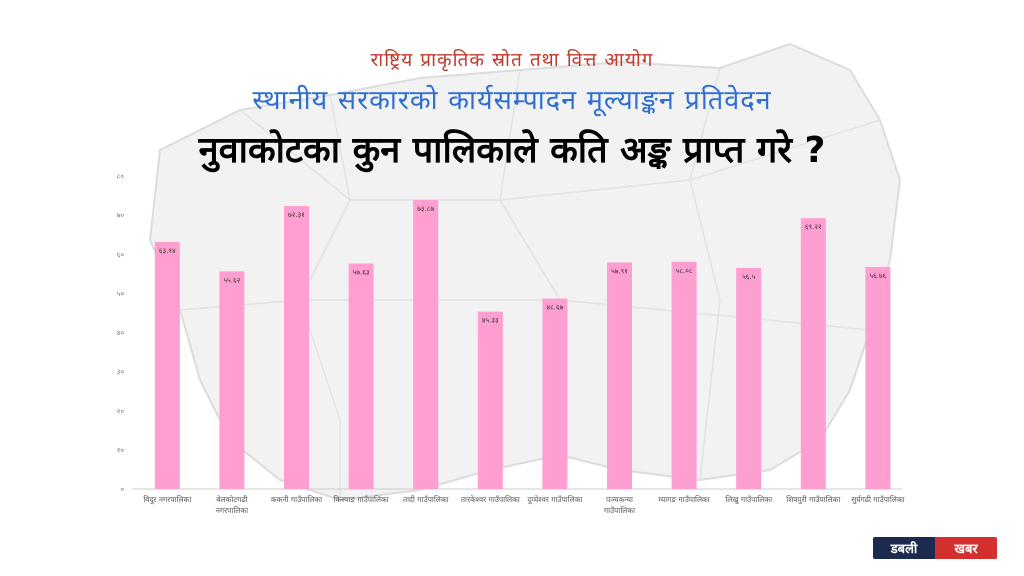 This screenshot has width=1024, height=576. Describe the element at coordinates (878, 500) in the screenshot. I see `category-label: सुर्यगढी गाउँपालिका` at that location.